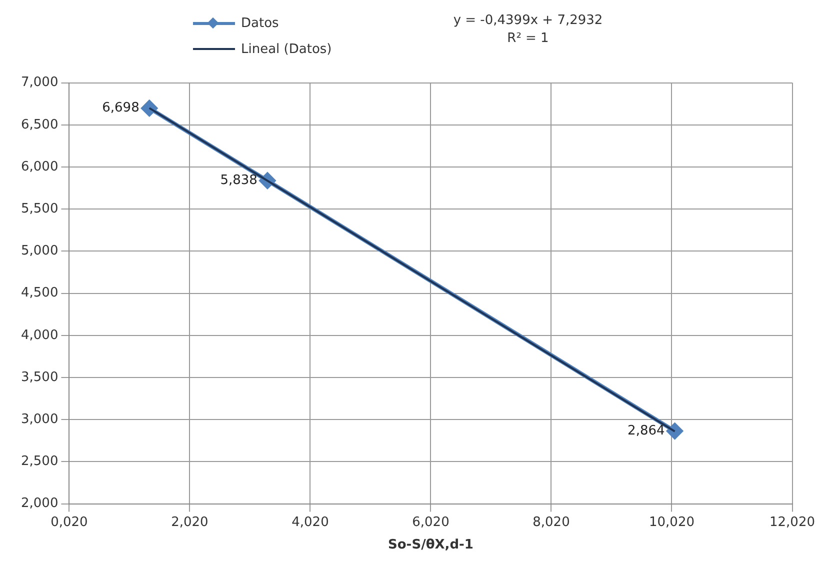 This screenshot has width=826, height=569. I want to click on x-tick-label: 10,020, so click(671, 522).